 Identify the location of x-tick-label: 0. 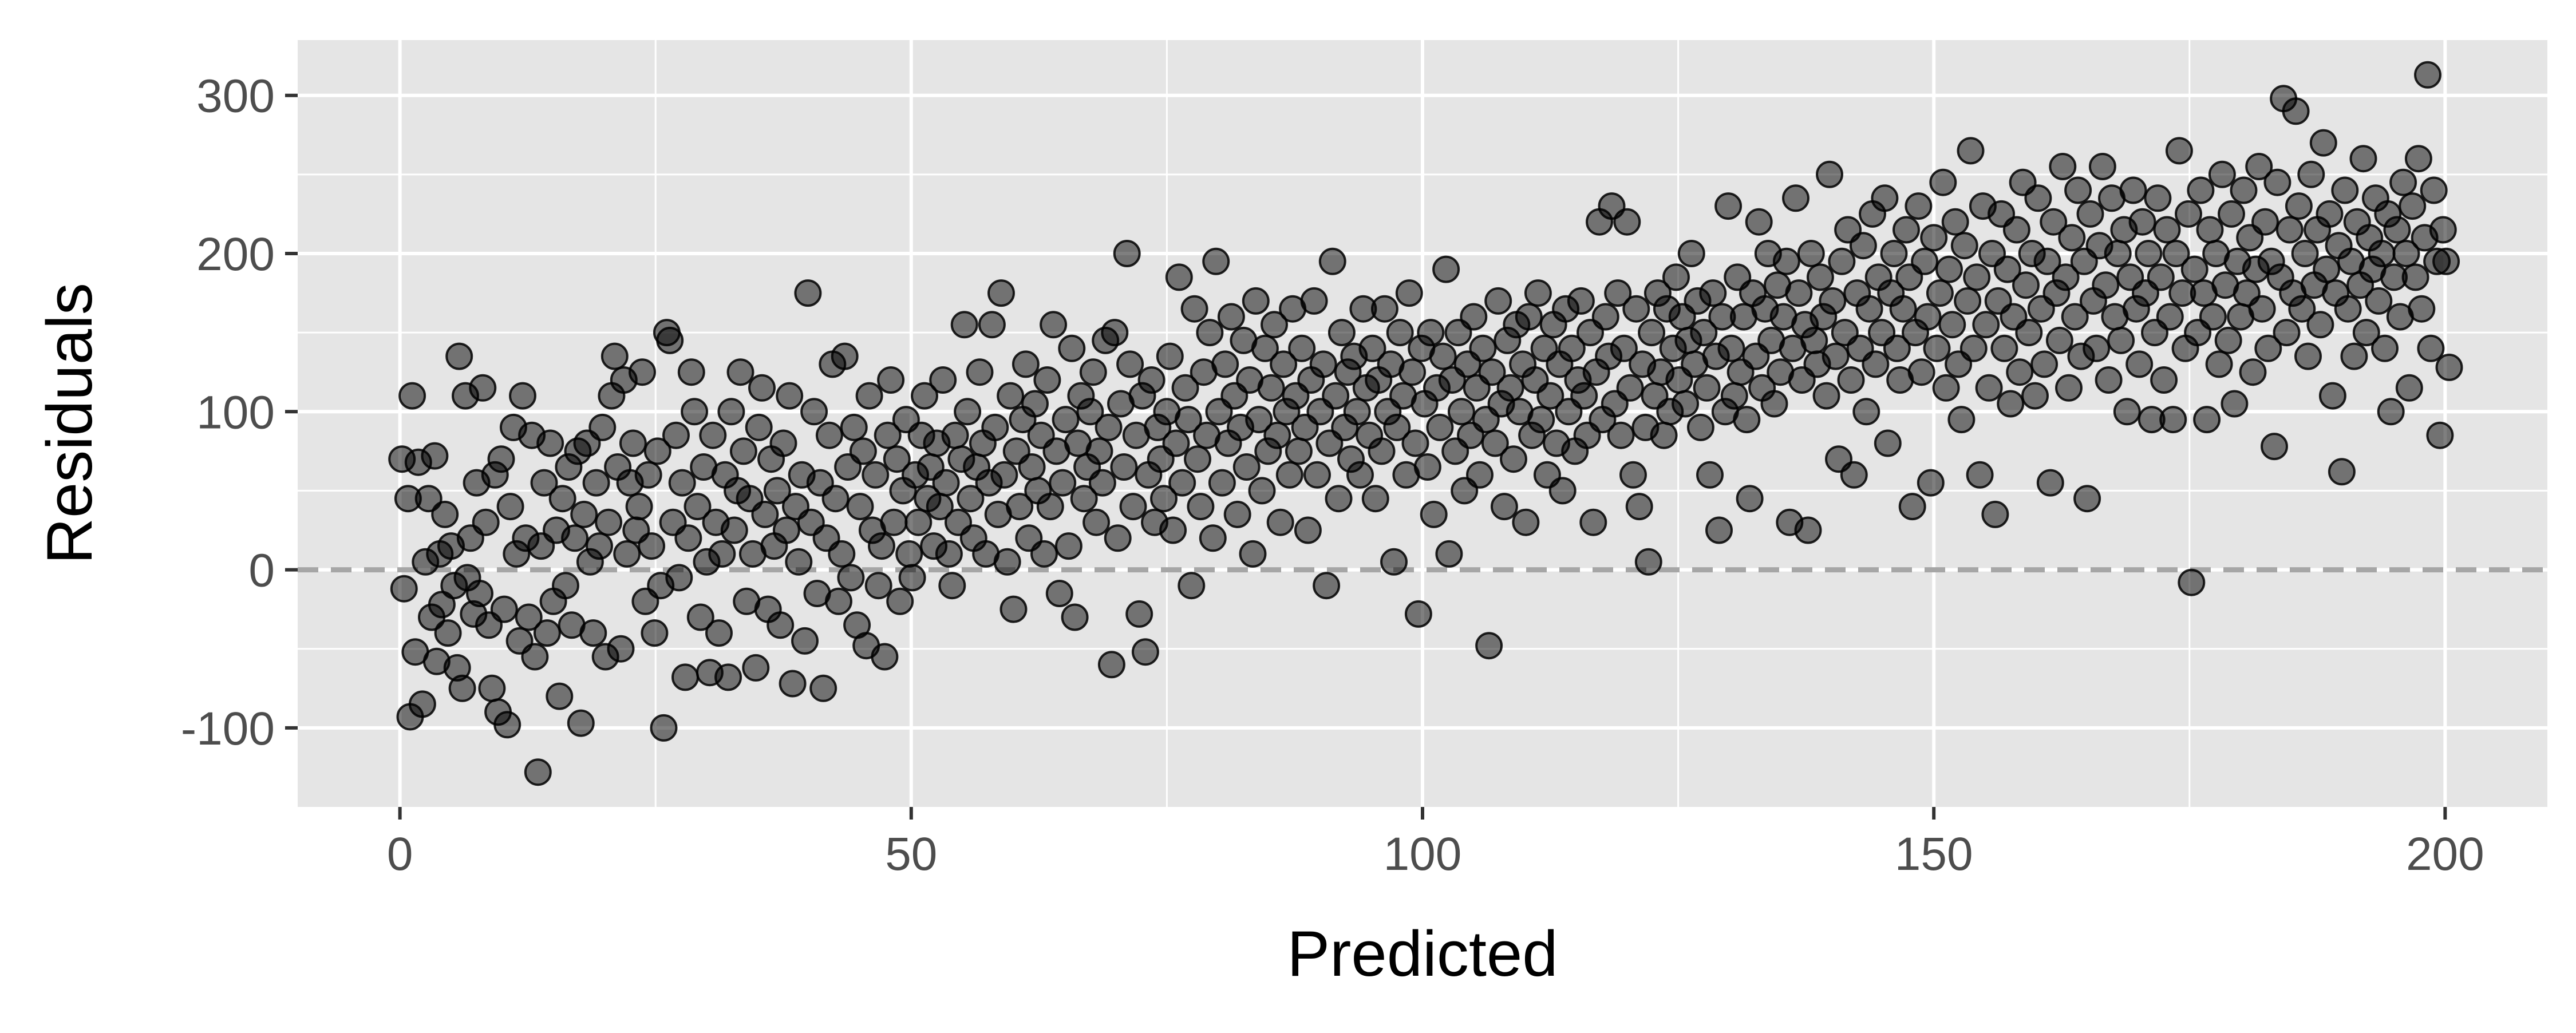
(400, 854).